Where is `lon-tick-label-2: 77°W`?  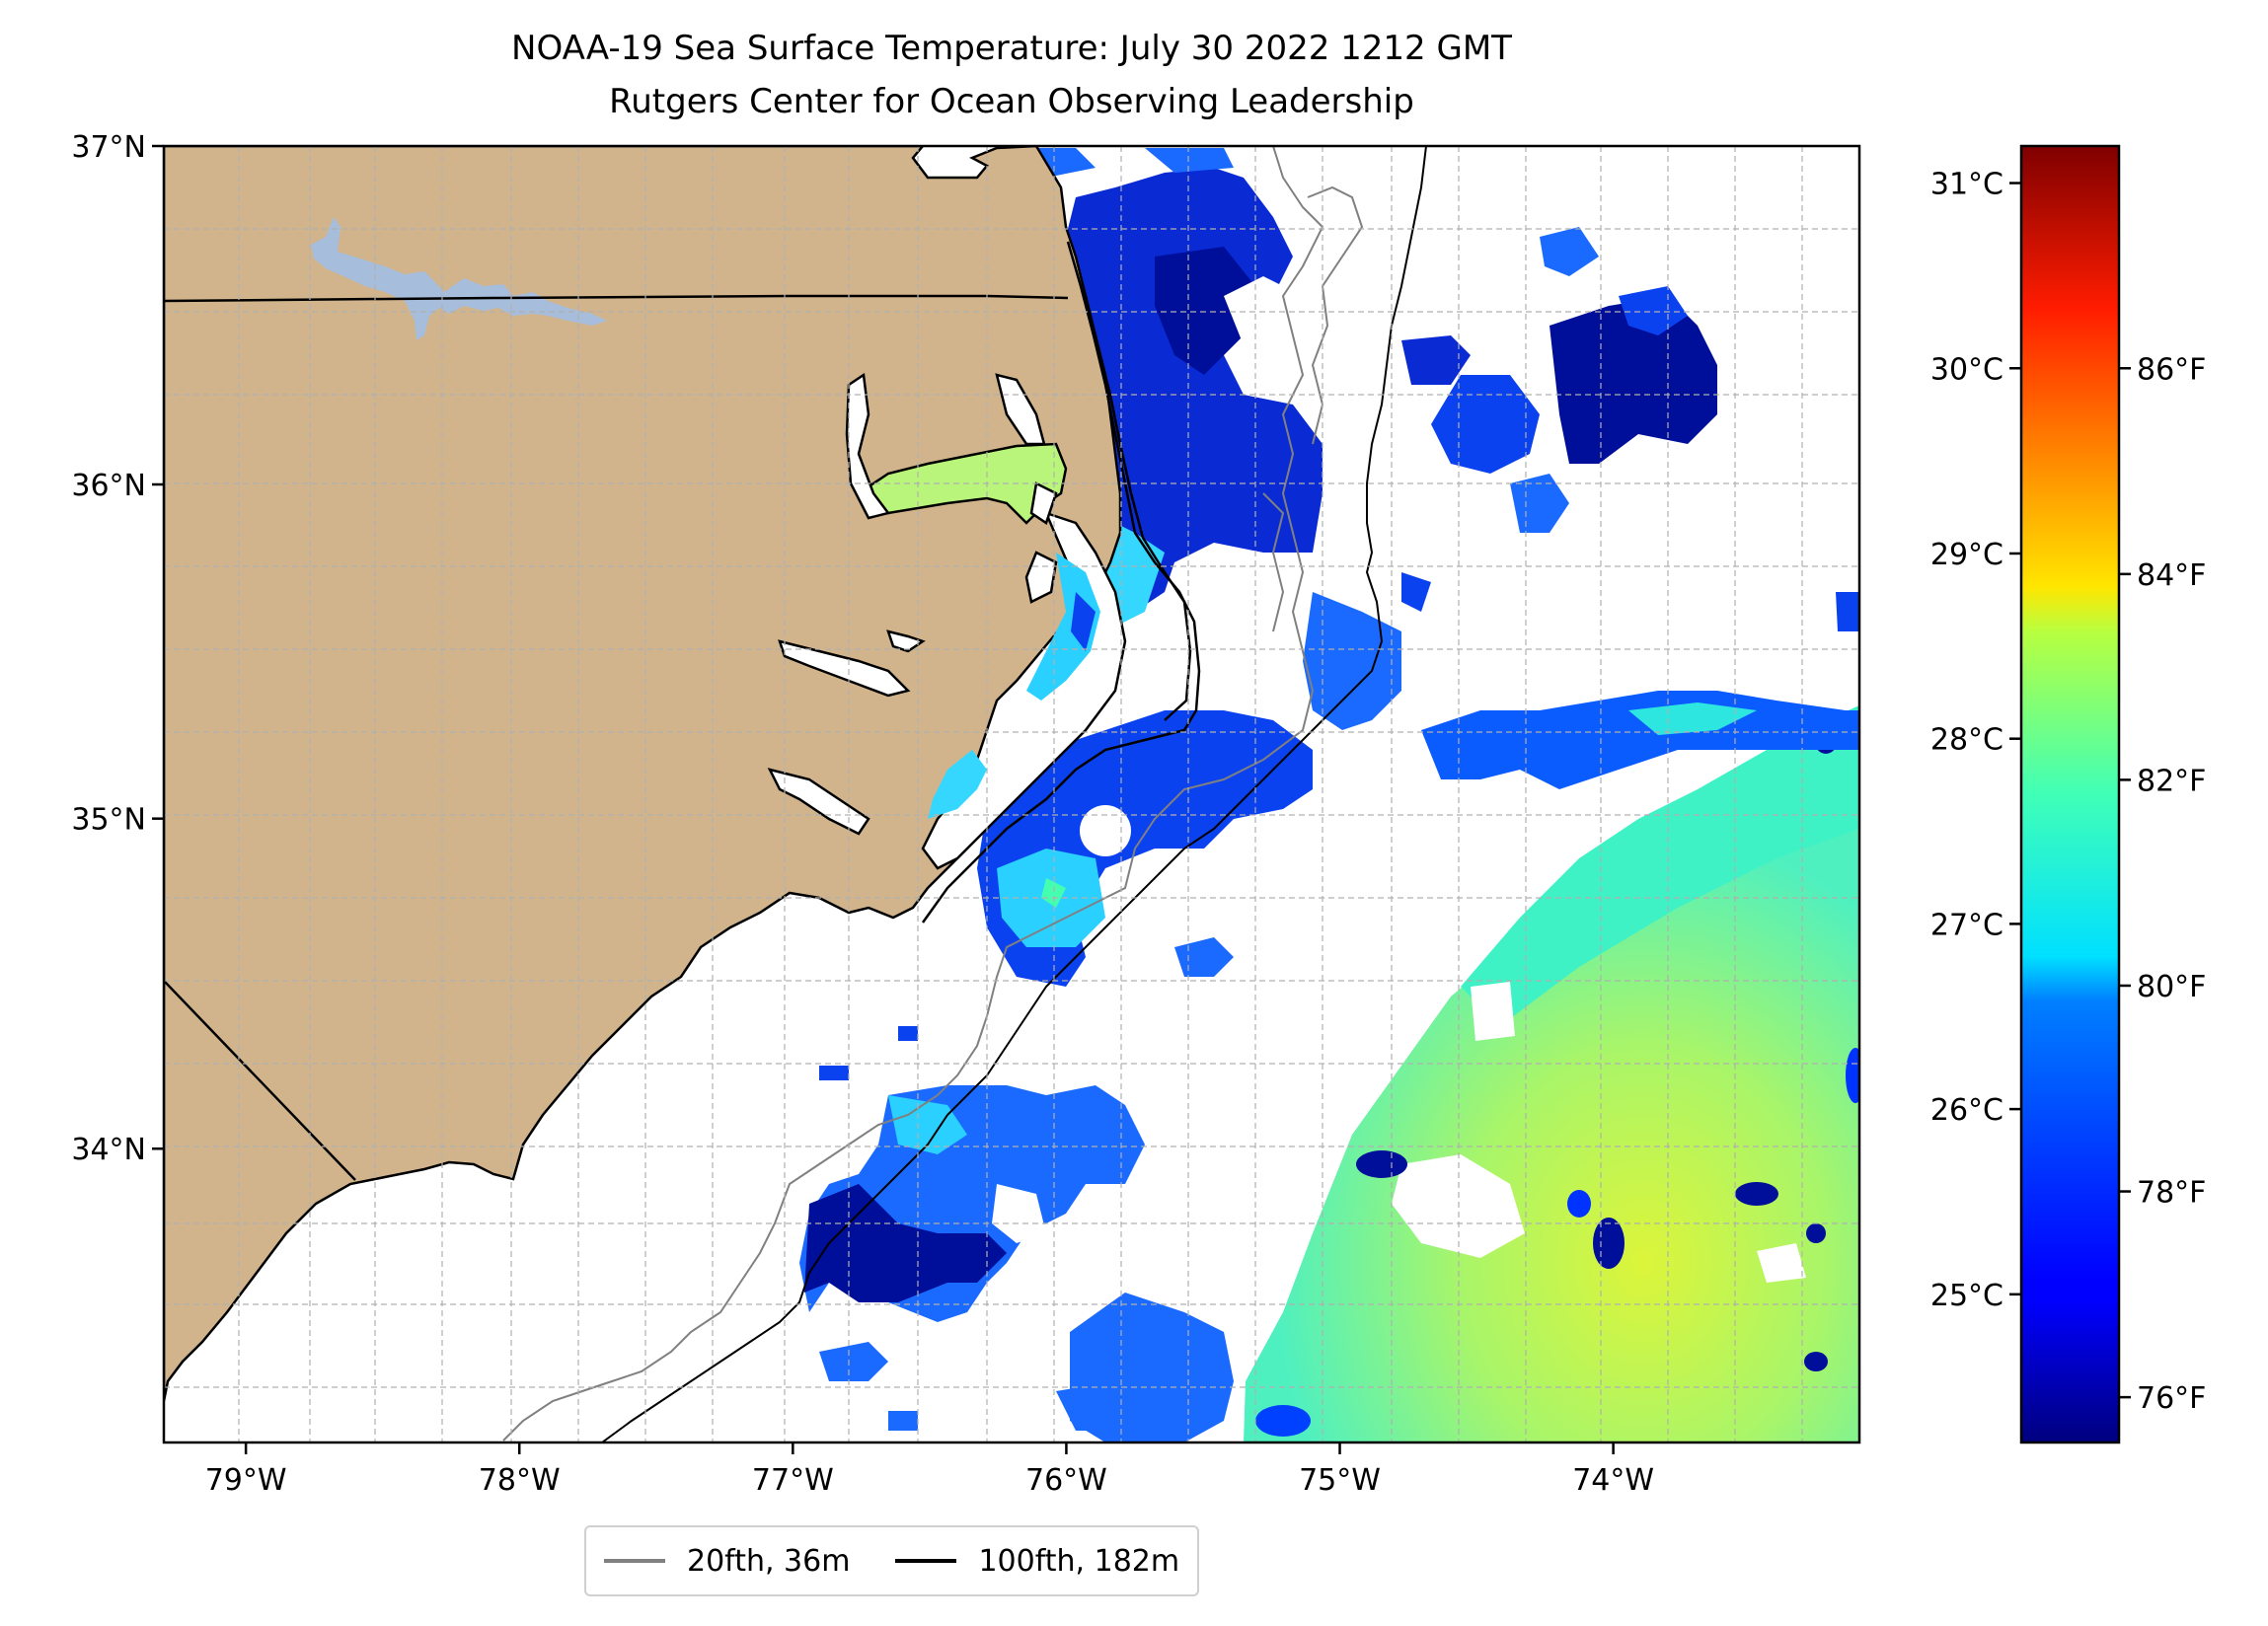 lon-tick-label-2: 77°W is located at coordinates (793, 1480).